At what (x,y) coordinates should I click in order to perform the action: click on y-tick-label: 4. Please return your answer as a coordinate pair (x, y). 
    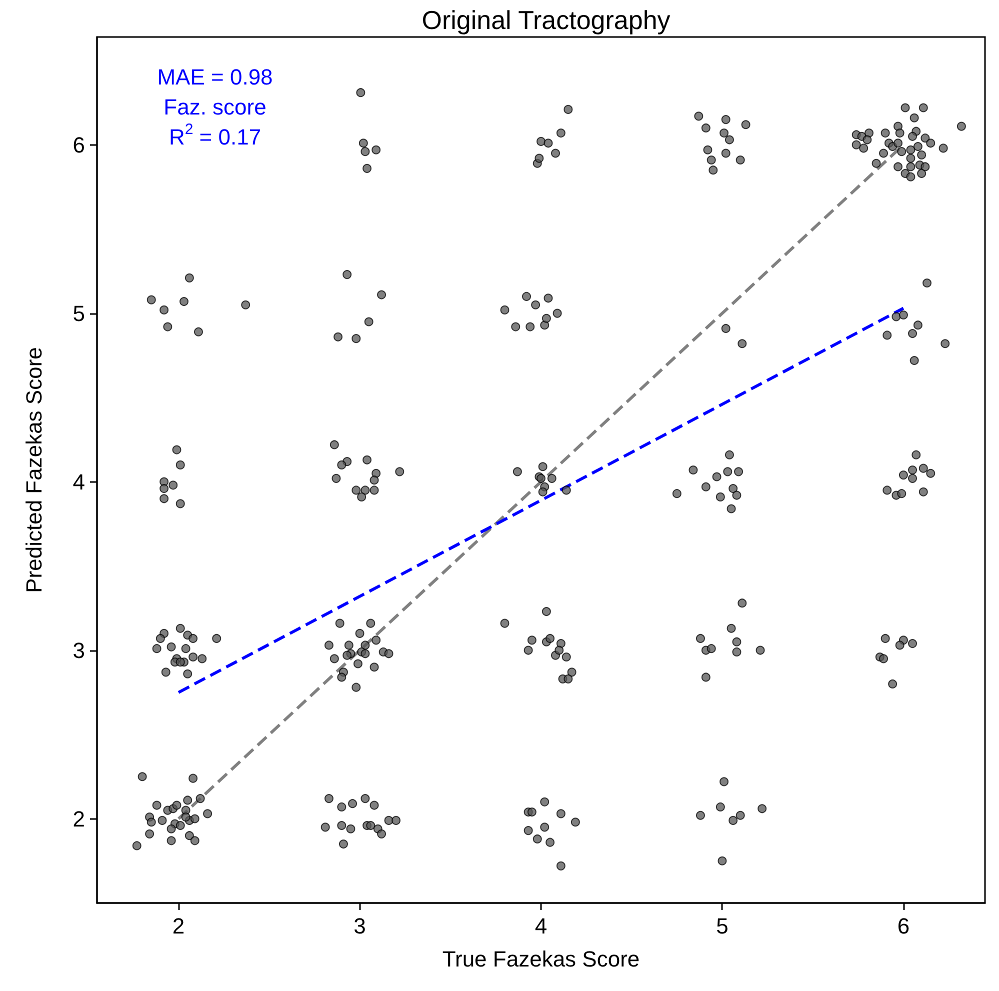
    Looking at the image, I should click on (78, 481).